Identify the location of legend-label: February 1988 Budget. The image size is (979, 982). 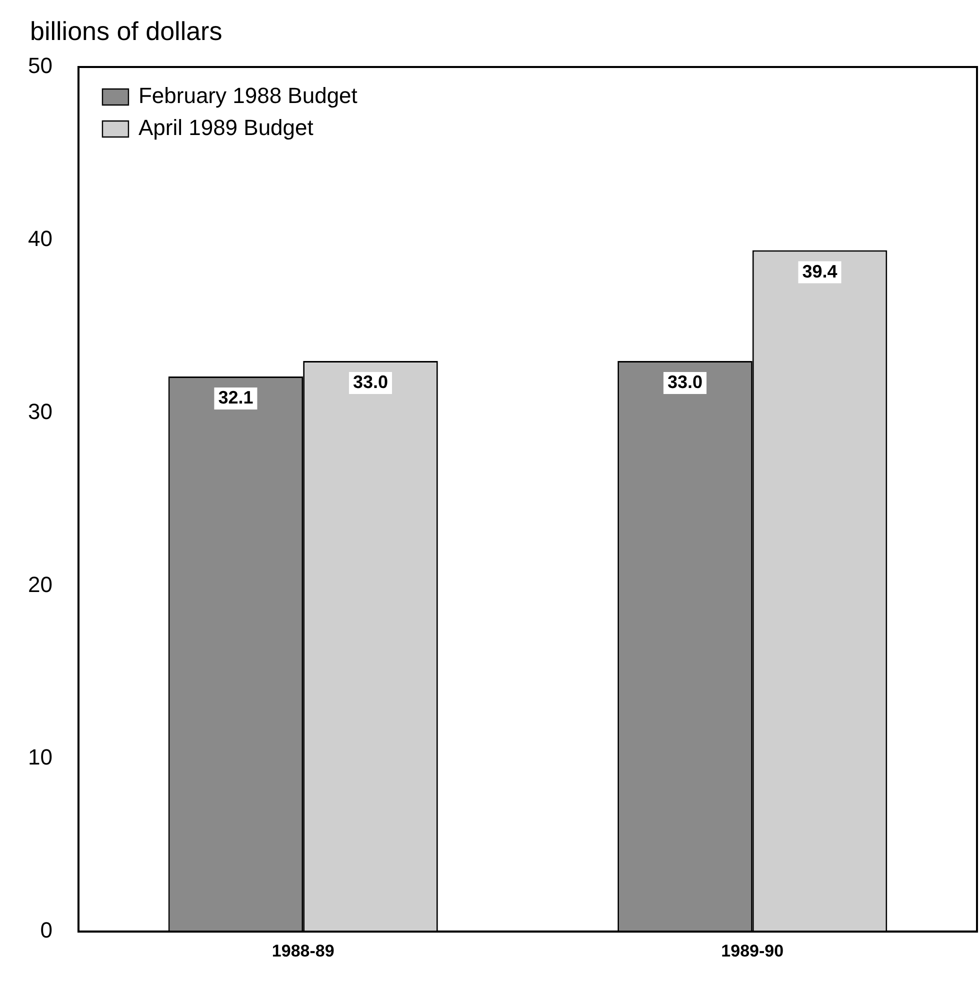
(248, 95).